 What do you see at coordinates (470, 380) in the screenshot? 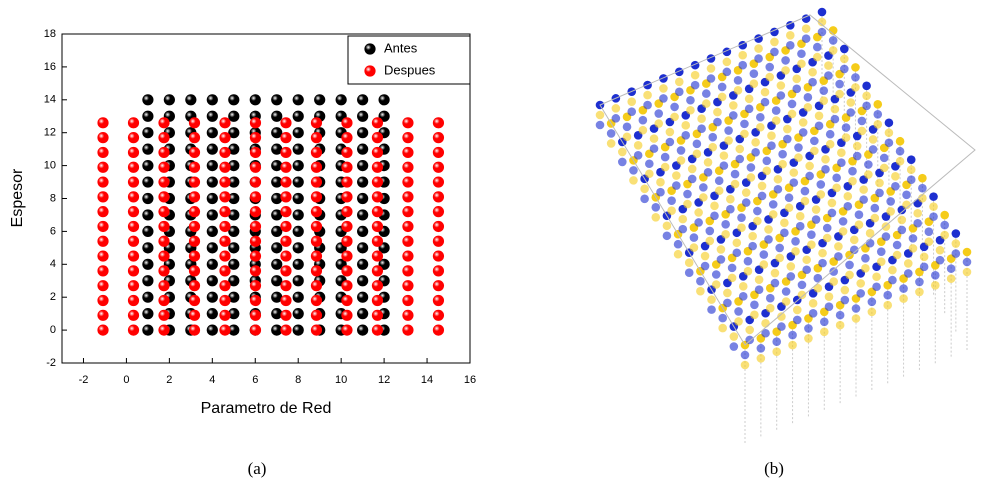
I see `x-tick-label: 16` at bounding box center [470, 380].